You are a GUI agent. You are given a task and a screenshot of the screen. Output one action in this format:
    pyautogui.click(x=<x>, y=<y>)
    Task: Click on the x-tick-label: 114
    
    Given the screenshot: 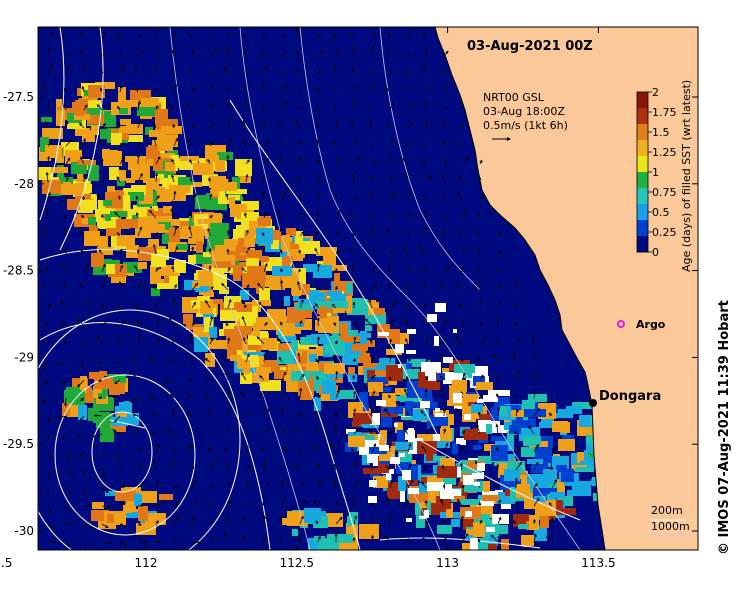 What is the action you would take?
    pyautogui.click(x=738, y=563)
    